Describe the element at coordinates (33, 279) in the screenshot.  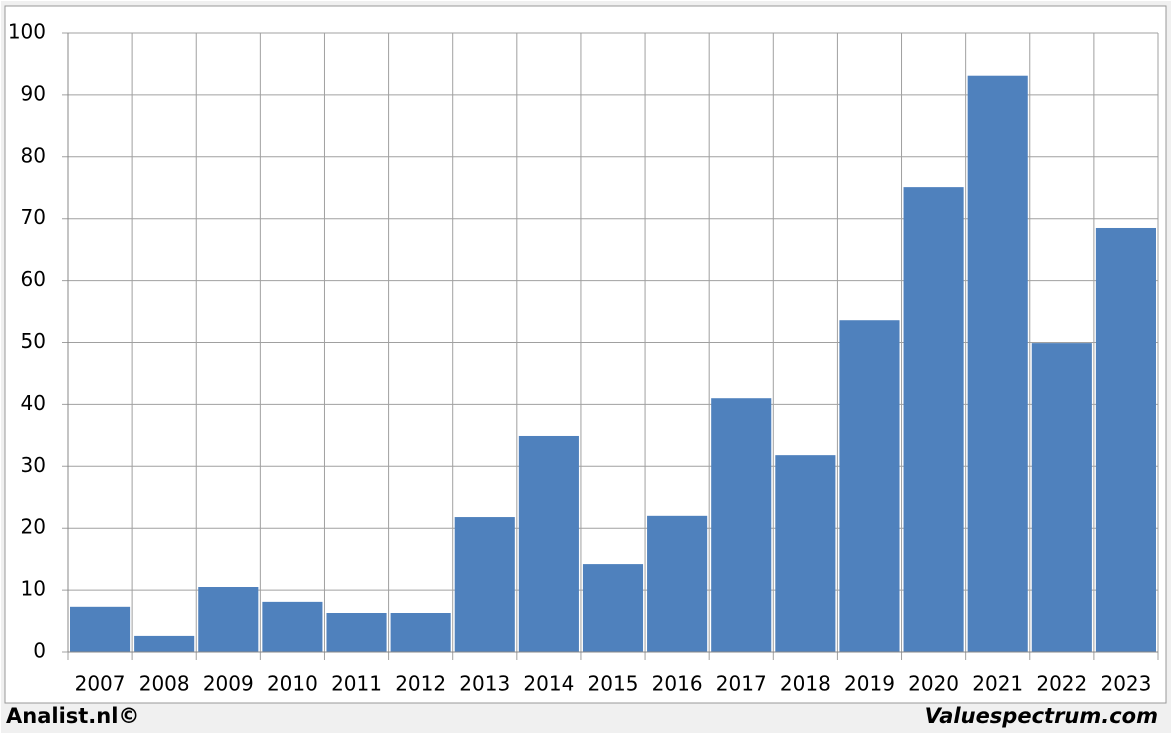
I see `y-tick-label: 60` at that location.